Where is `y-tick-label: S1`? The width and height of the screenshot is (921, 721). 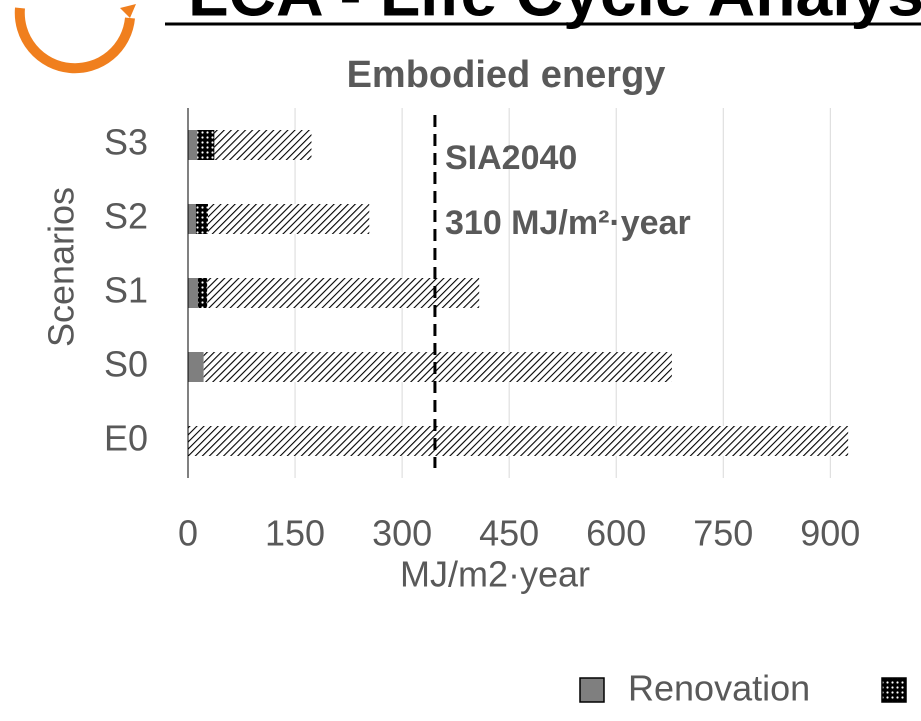 y-tick-label: S1 is located at coordinates (126, 290).